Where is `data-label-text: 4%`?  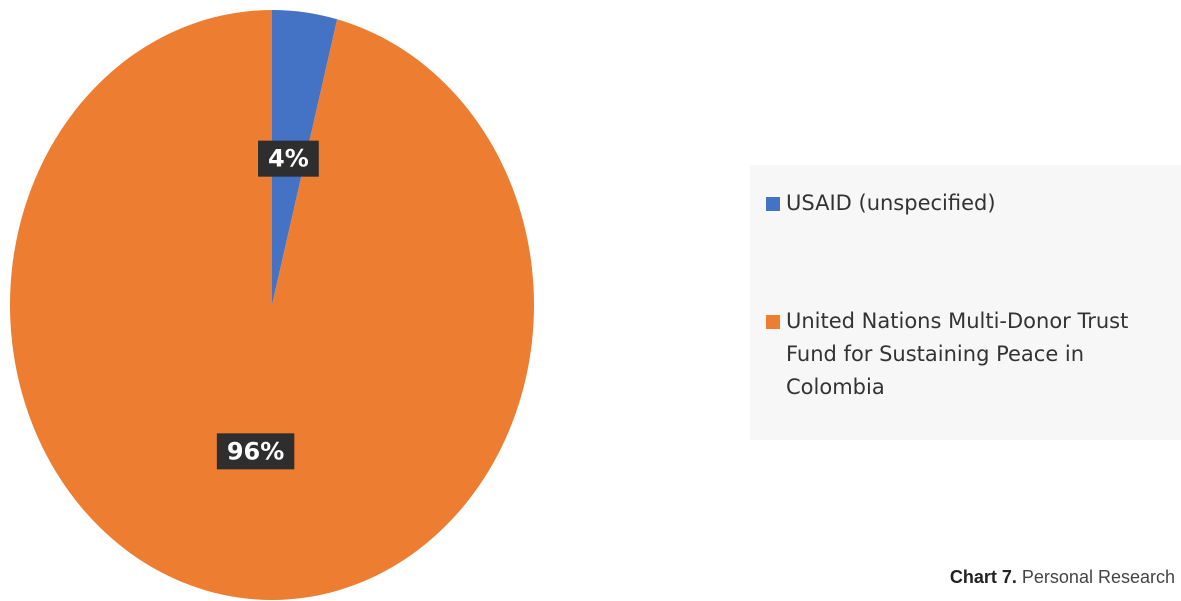 data-label-text: 4% is located at coordinates (288, 159).